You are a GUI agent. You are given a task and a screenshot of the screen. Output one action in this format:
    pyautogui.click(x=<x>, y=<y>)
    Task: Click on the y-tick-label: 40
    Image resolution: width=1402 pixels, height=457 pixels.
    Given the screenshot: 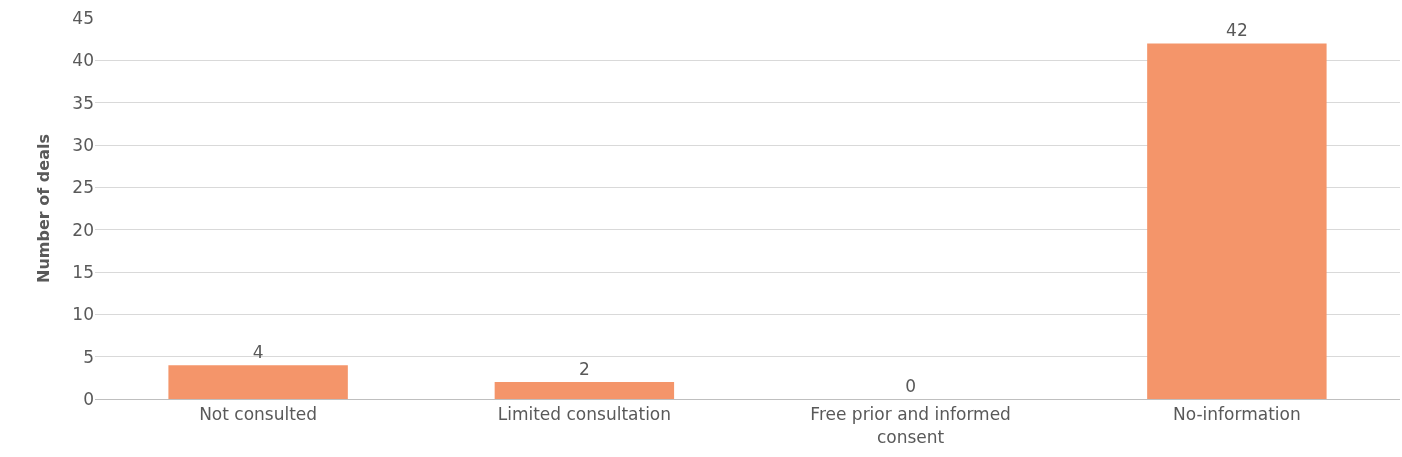 What is the action you would take?
    pyautogui.click(x=83, y=60)
    